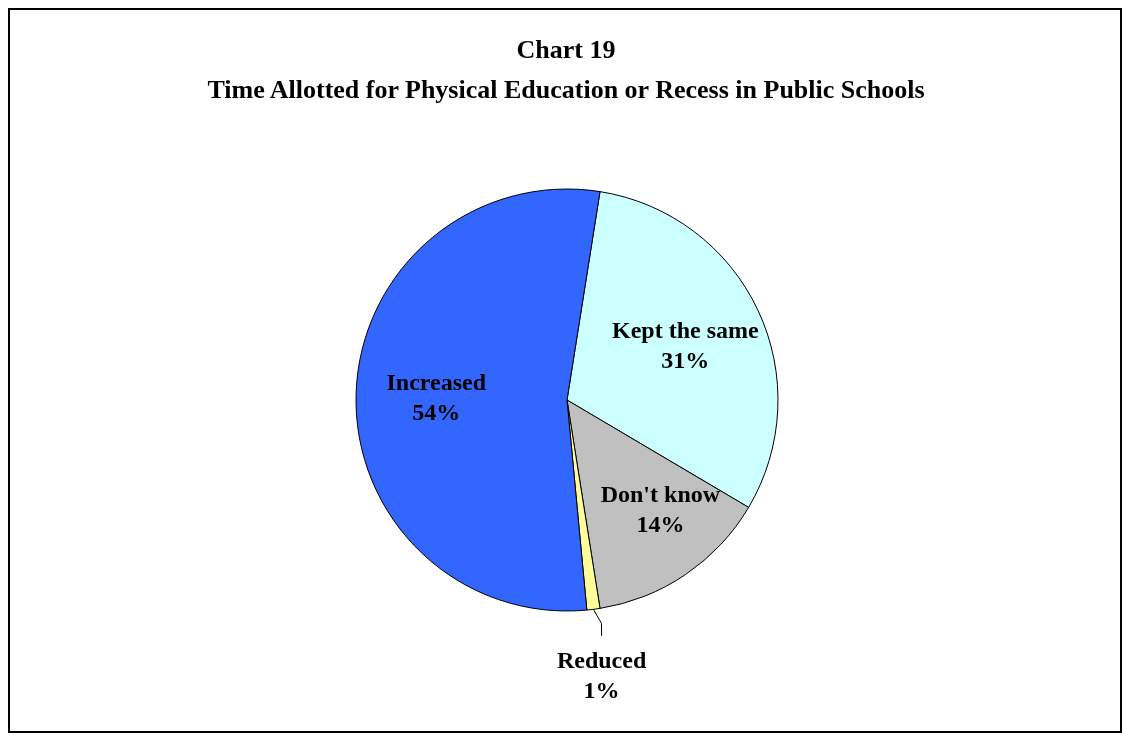 The width and height of the screenshot is (1132, 733). Describe the element at coordinates (436, 381) in the screenshot. I see `slice-label: Increased` at that location.